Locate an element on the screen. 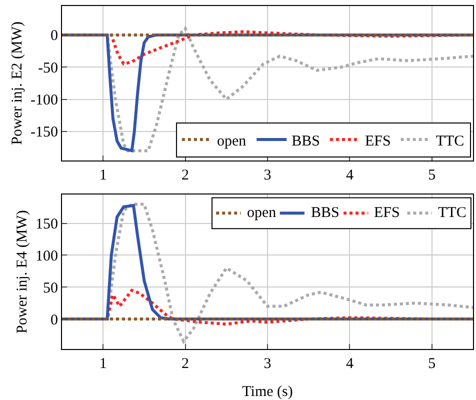 The height and width of the screenshot is (400, 476). y-tick-label: 100 is located at coordinates (47, 256).